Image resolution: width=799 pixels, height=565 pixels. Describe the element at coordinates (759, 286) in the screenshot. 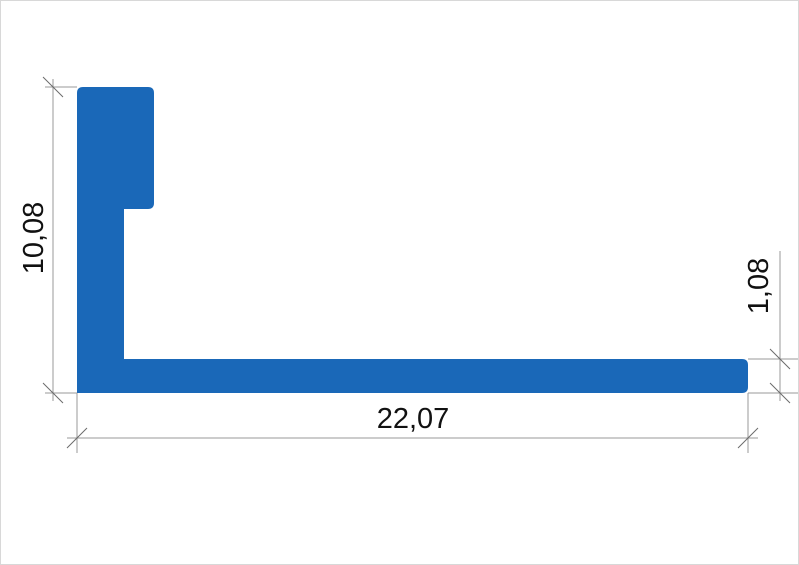

I see `thickness-label: 1,08` at that location.